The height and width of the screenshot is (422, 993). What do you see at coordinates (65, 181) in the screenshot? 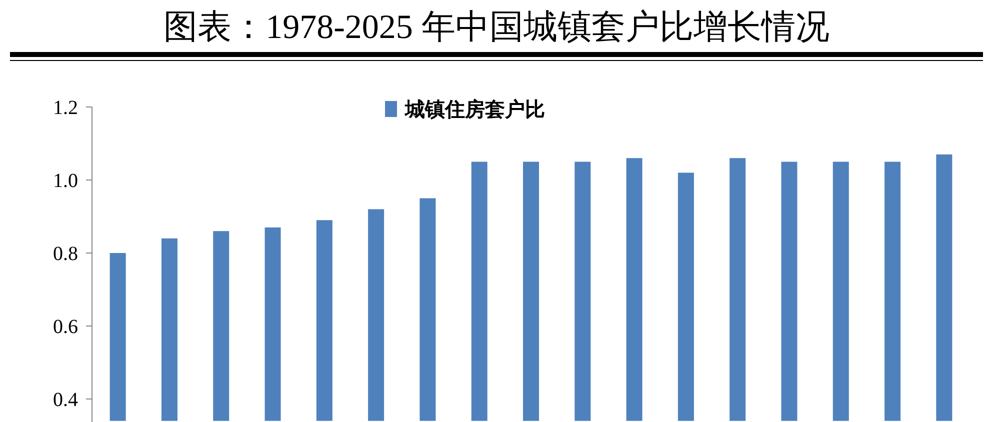
I see `y-tick-label: 1.0` at bounding box center [65, 181].